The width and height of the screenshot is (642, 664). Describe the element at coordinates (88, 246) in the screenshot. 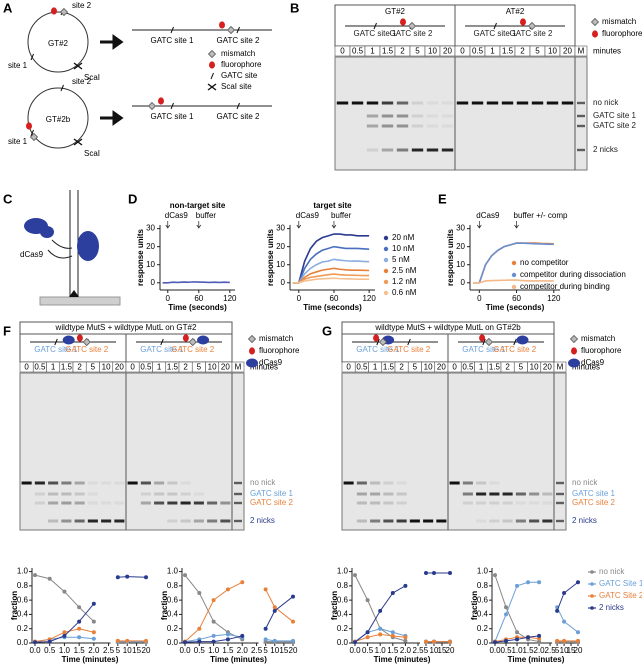

I see `dcas9-bound` at that location.